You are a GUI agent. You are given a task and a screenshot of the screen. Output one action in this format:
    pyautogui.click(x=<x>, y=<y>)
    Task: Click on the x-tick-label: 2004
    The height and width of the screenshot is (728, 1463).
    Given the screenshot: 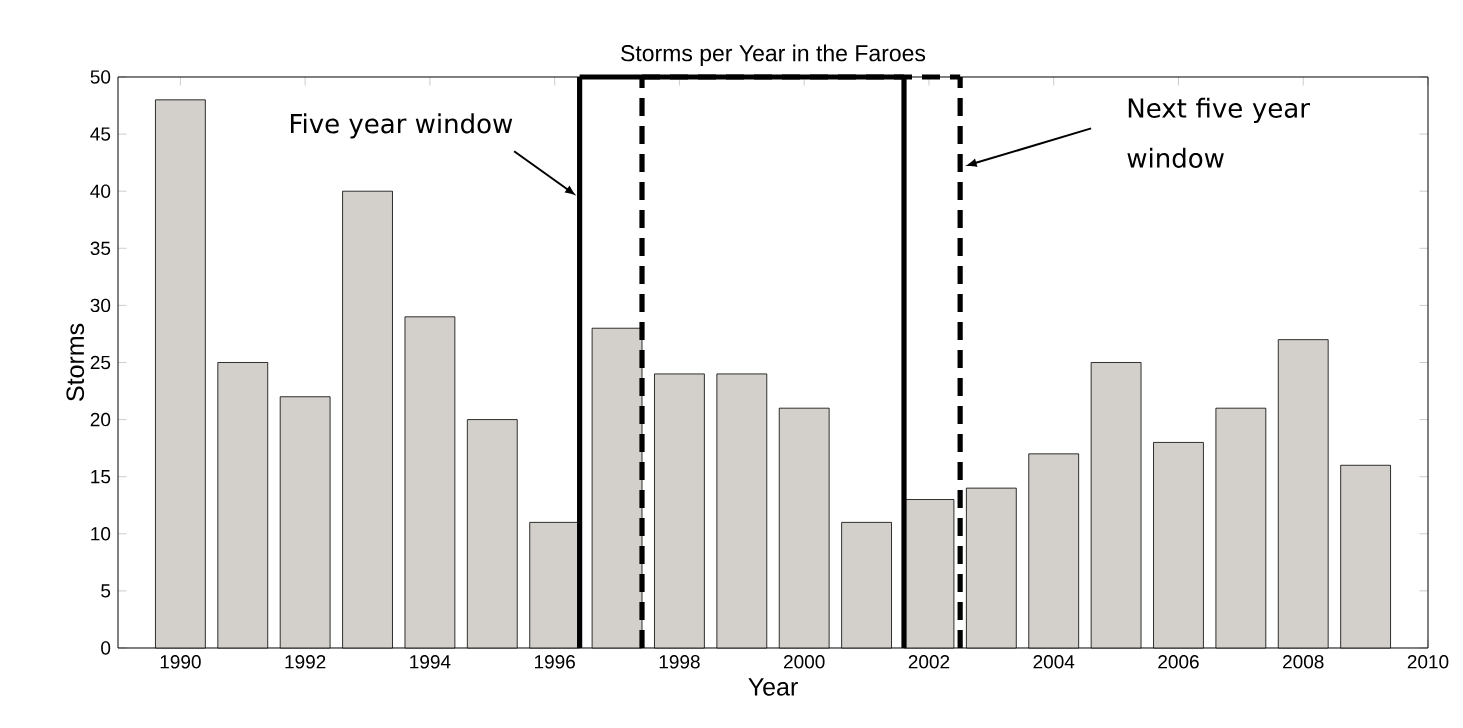 What is the action you would take?
    pyautogui.click(x=1054, y=662)
    